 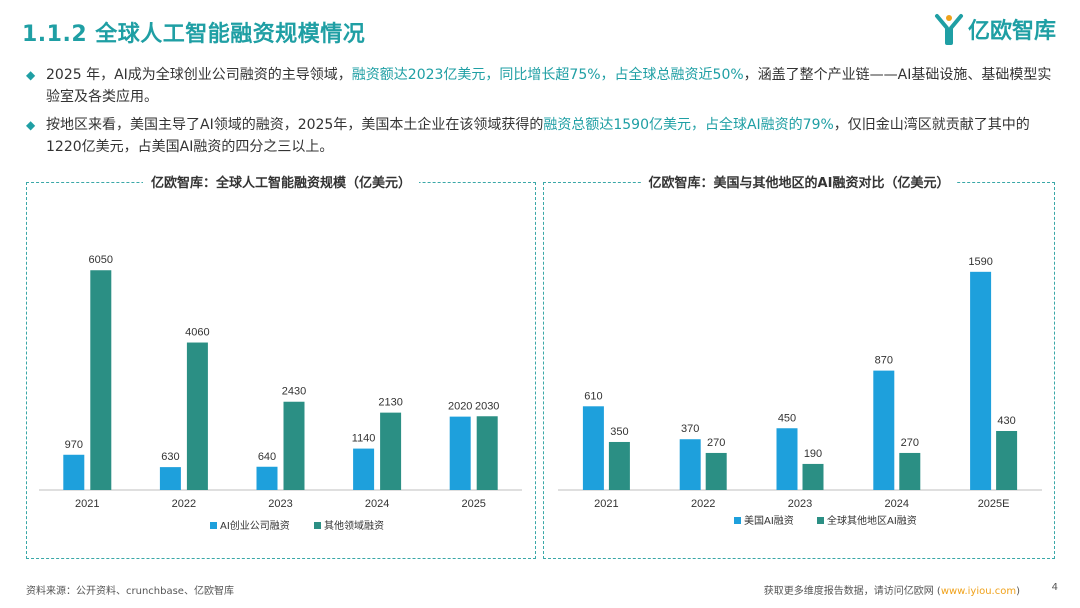 I want to click on page-title: 1.1.2 全球人工智能融资规模情况, so click(x=194, y=34).